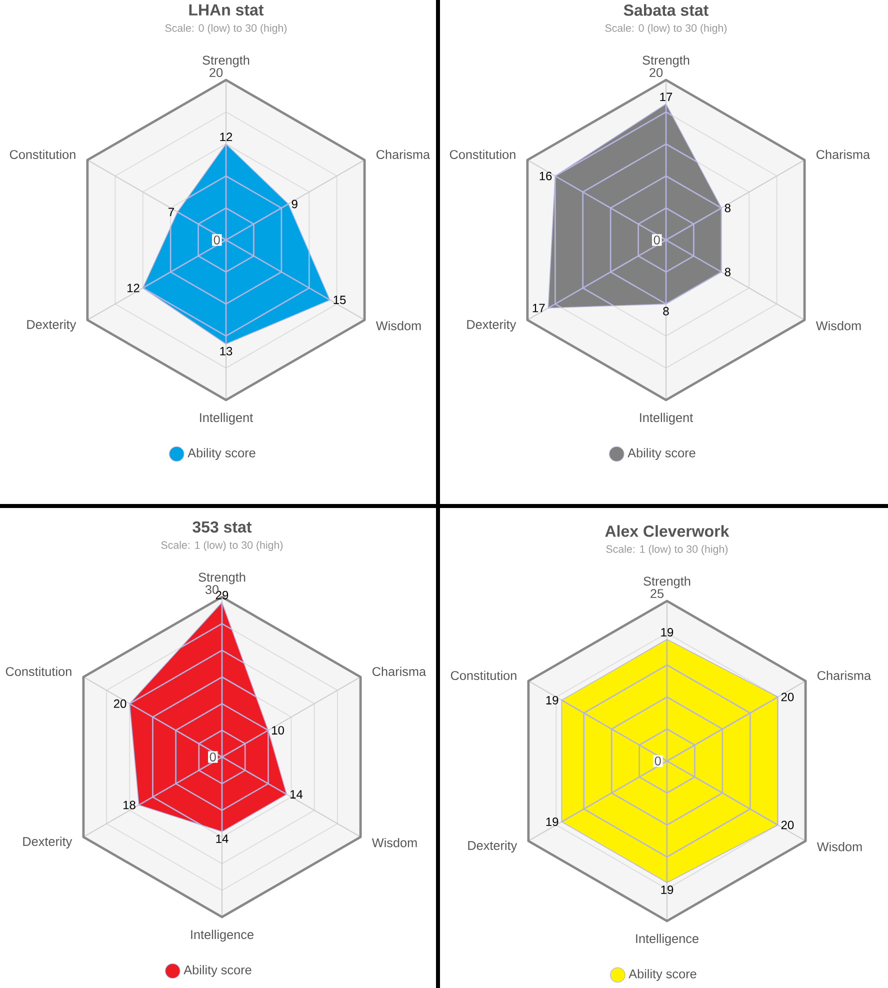  I want to click on data-label: 18, so click(130, 805).